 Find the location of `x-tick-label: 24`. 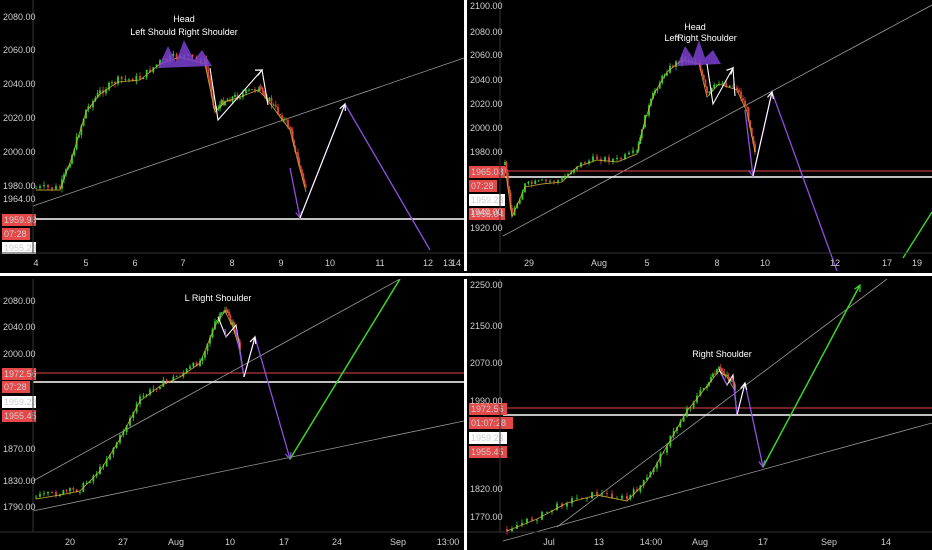

x-tick-label: 24 is located at coordinates (337, 542).